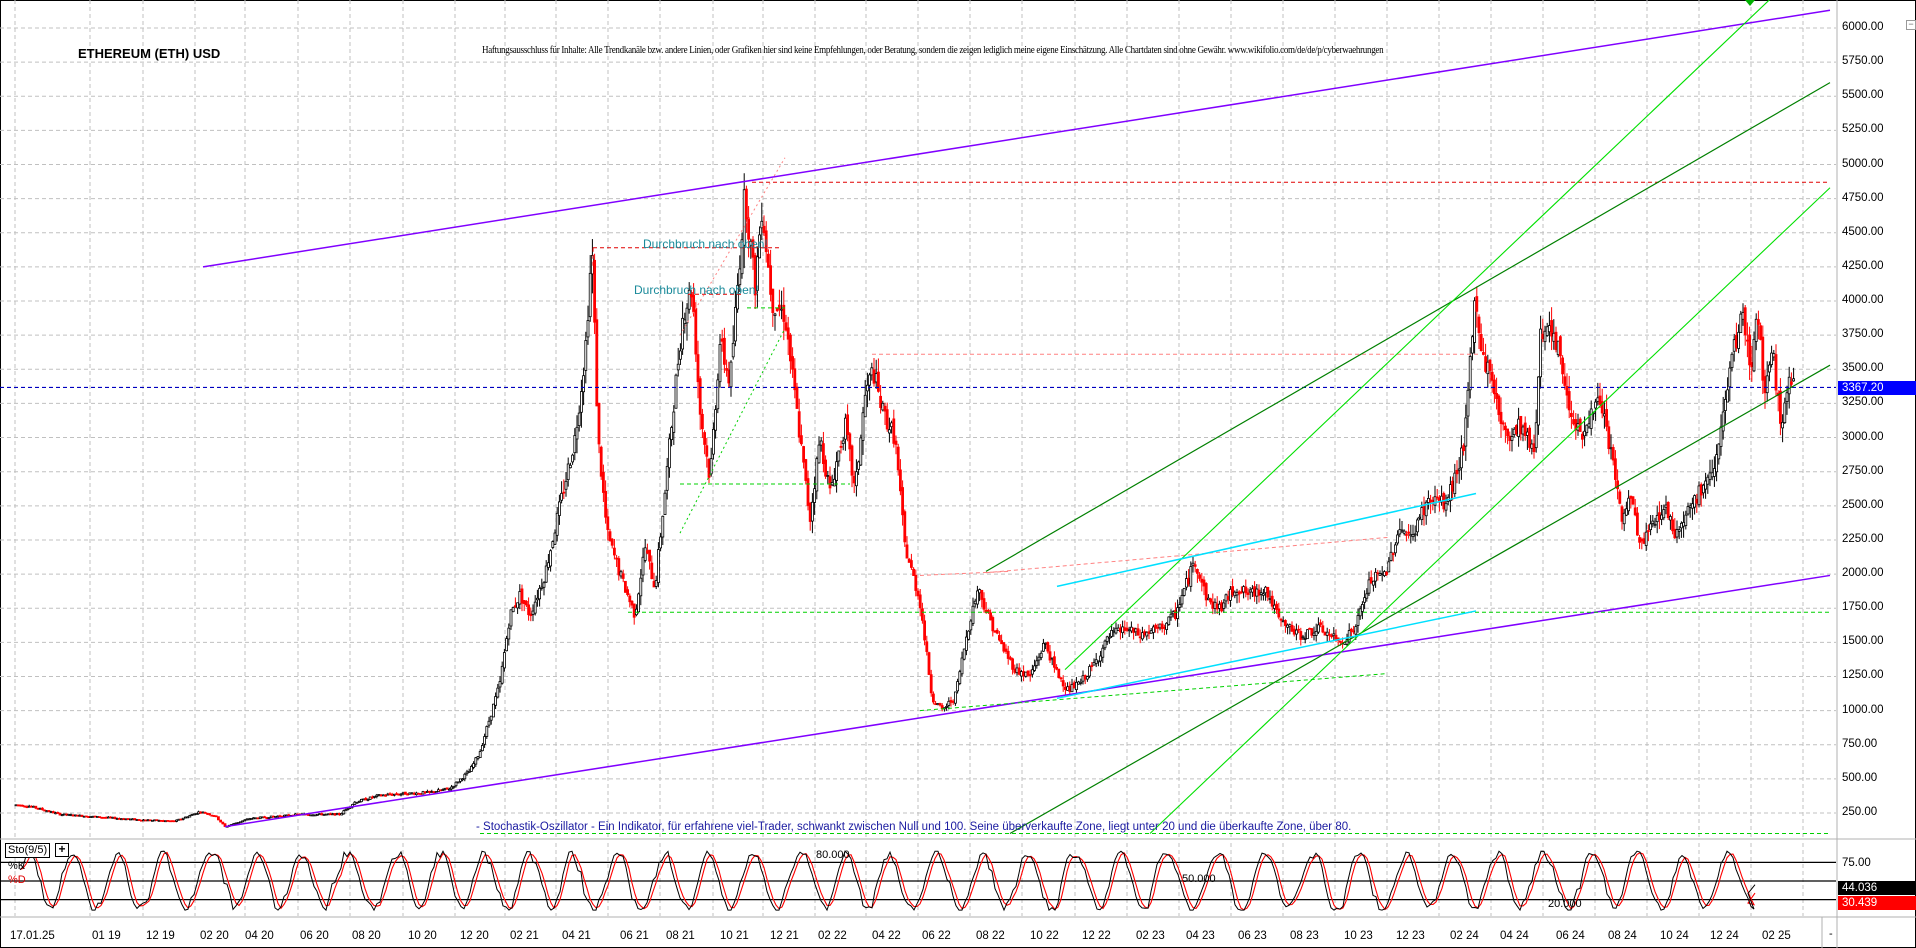  I want to click on time-axis-label: 12 23, so click(1410, 936).